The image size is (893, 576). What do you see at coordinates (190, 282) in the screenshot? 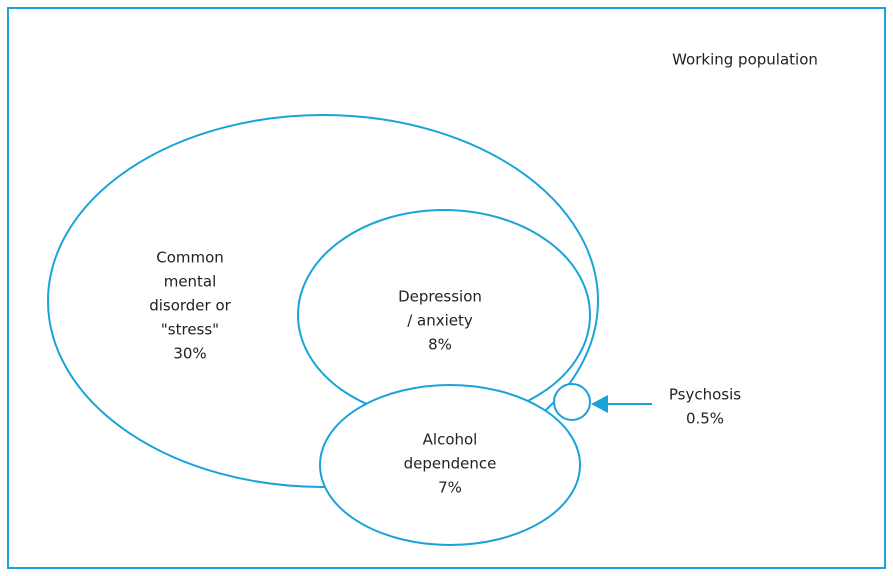
I see `node-label: mental` at bounding box center [190, 282].